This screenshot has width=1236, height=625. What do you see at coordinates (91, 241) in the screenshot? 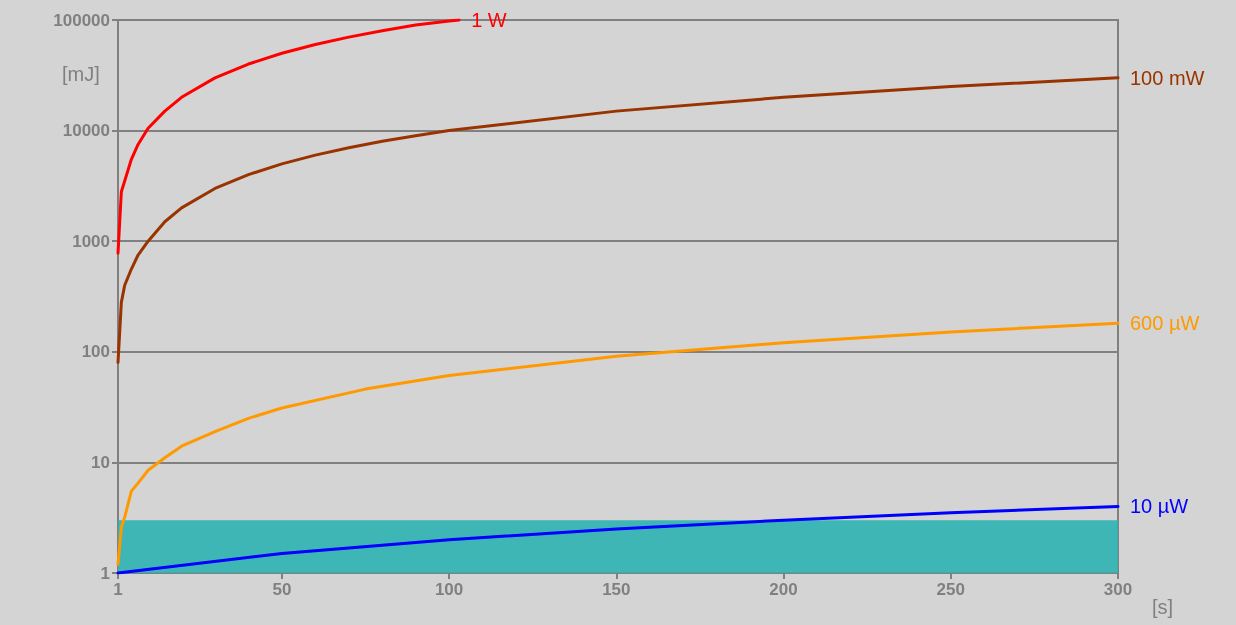
I see `y-tick-label: 1000` at bounding box center [91, 241].